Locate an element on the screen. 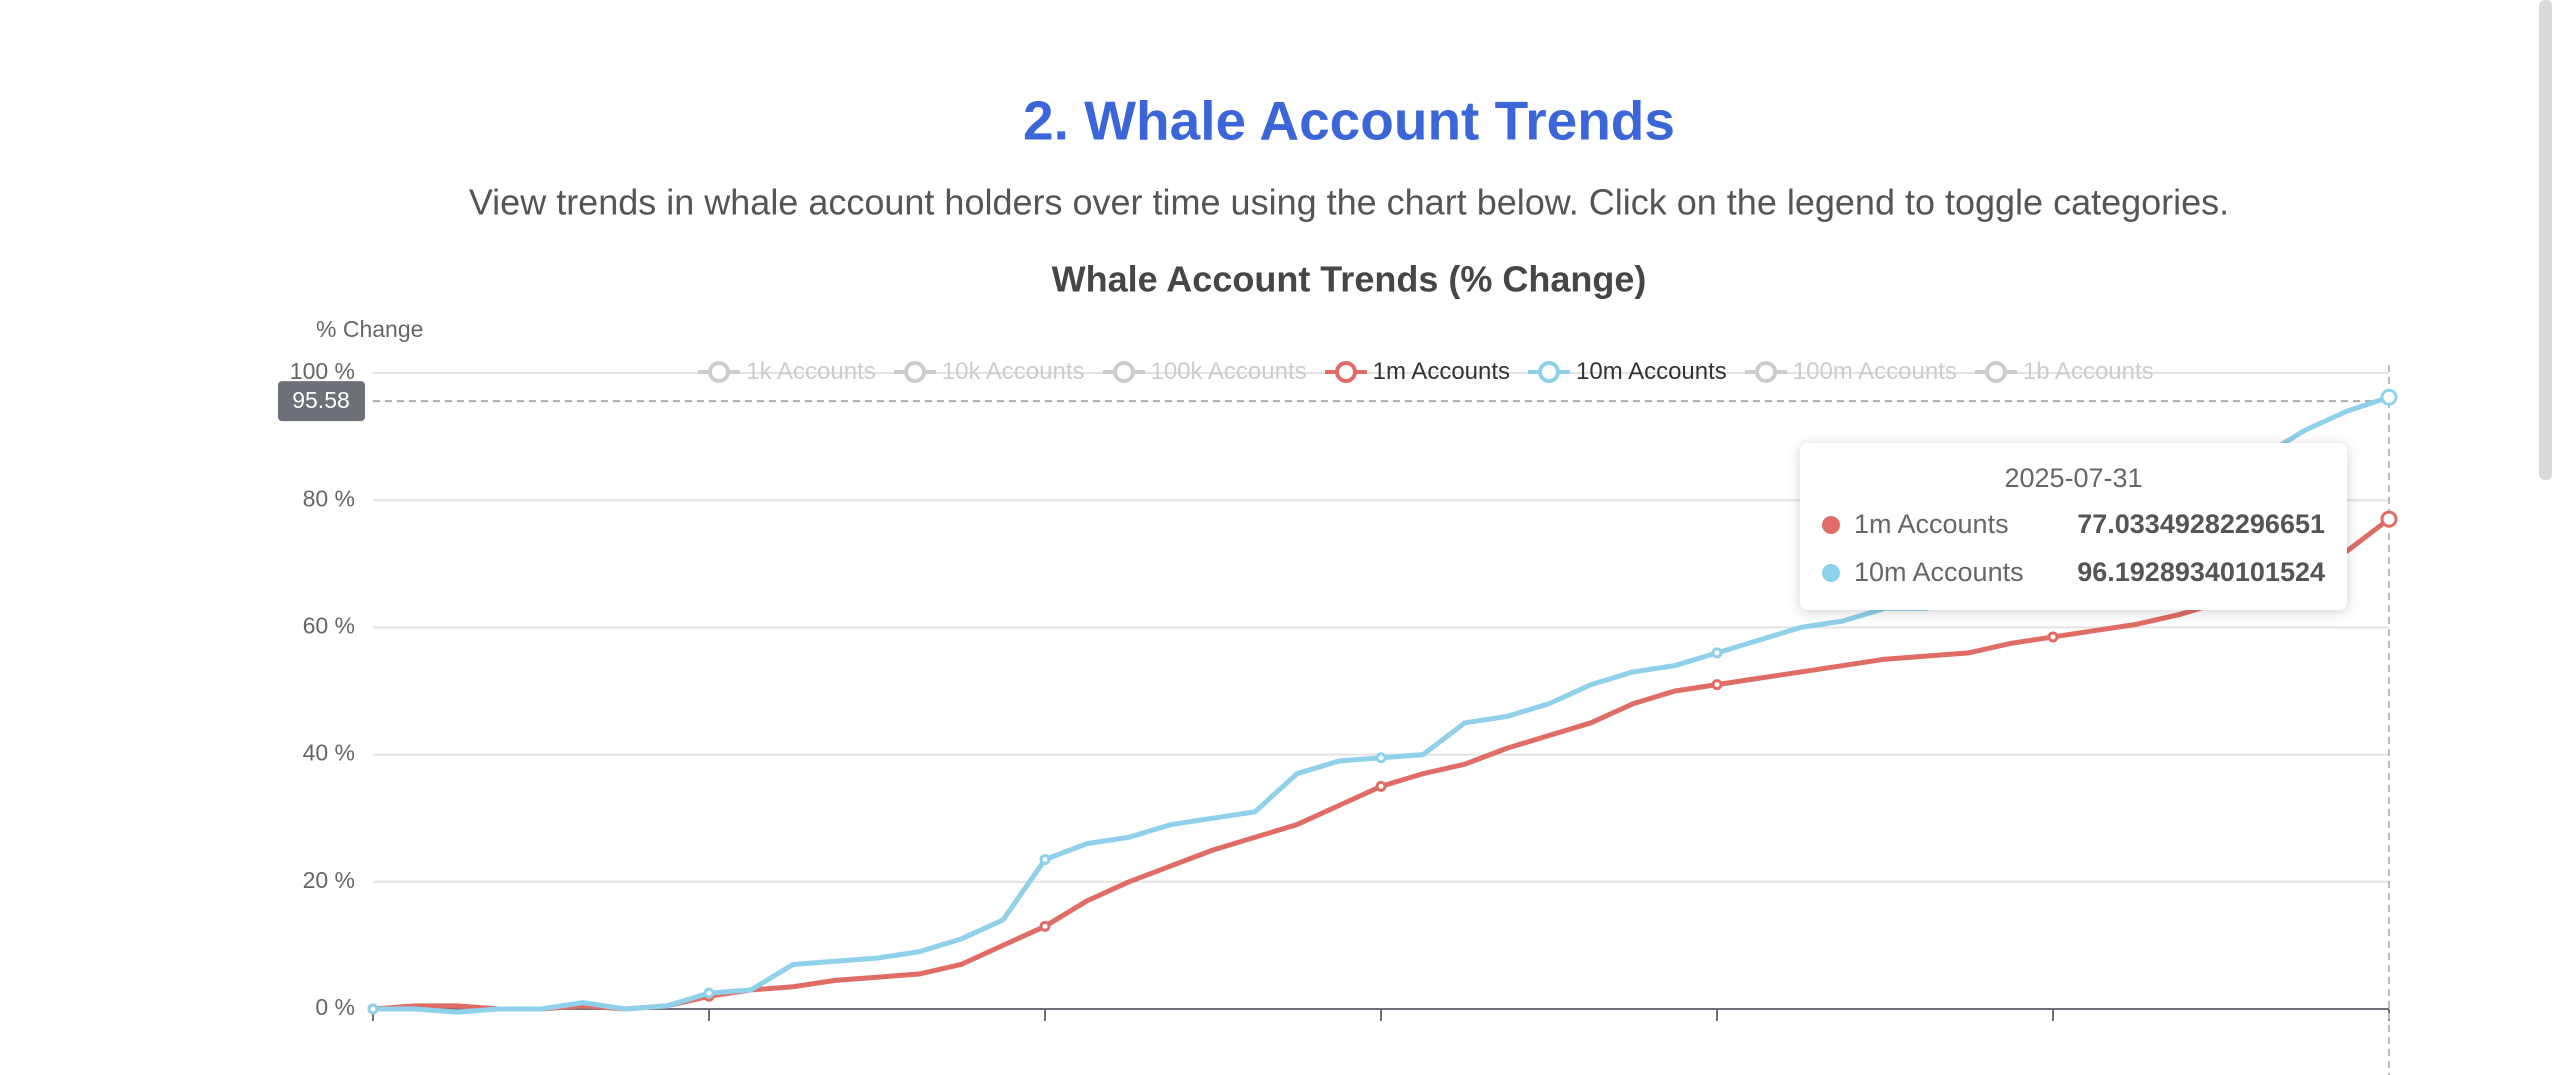 The image size is (2552, 1075). legend-item: 1k Accounts is located at coordinates (787, 372).